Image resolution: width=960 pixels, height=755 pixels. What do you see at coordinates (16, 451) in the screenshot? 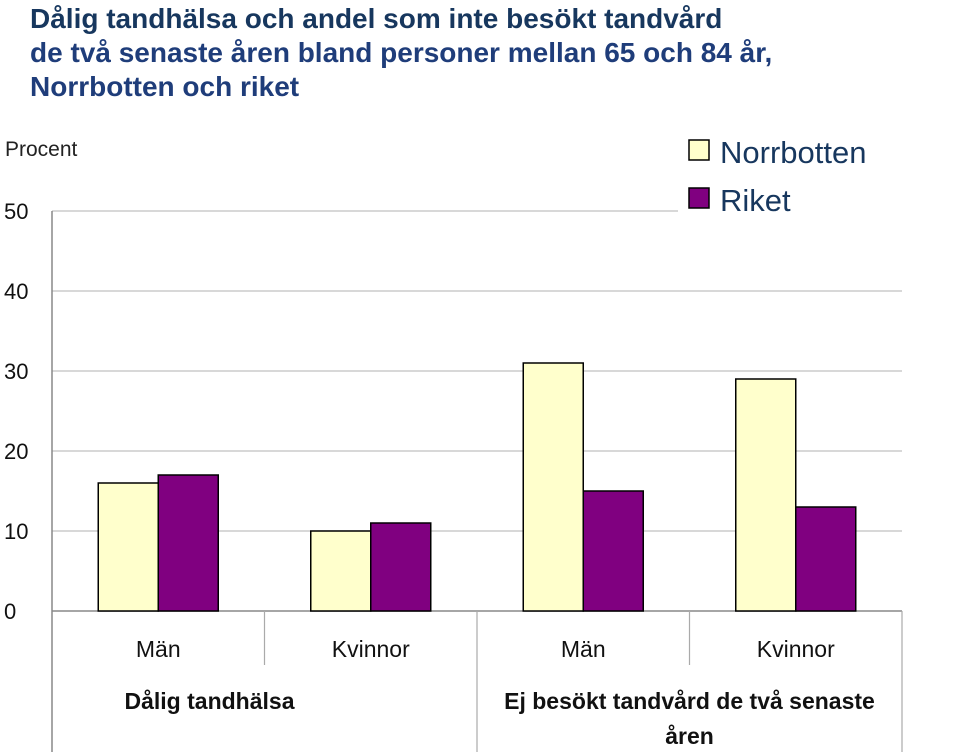
I see `y-tick-label: 20` at bounding box center [16, 451].